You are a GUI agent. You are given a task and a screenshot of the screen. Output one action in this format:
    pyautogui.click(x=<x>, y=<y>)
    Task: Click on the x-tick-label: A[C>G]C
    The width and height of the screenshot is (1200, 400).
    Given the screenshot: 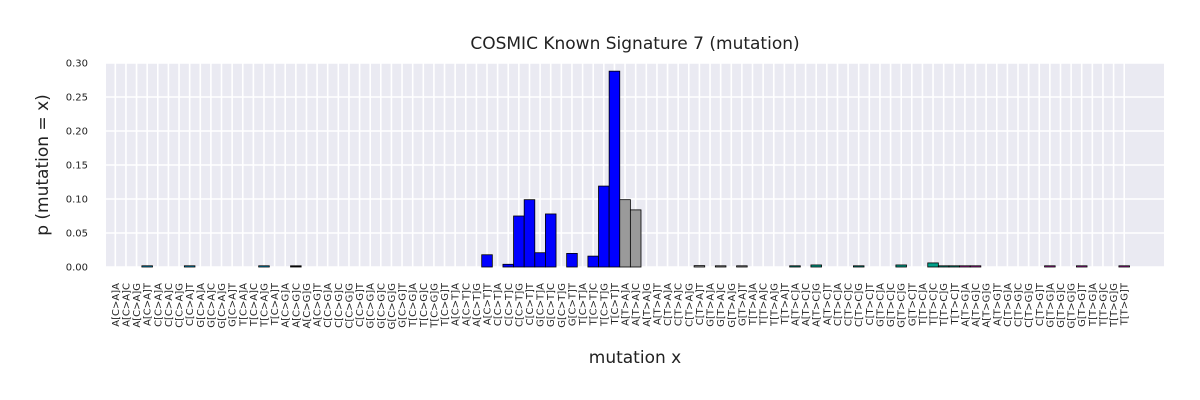 What is the action you would take?
    pyautogui.click(x=296, y=305)
    